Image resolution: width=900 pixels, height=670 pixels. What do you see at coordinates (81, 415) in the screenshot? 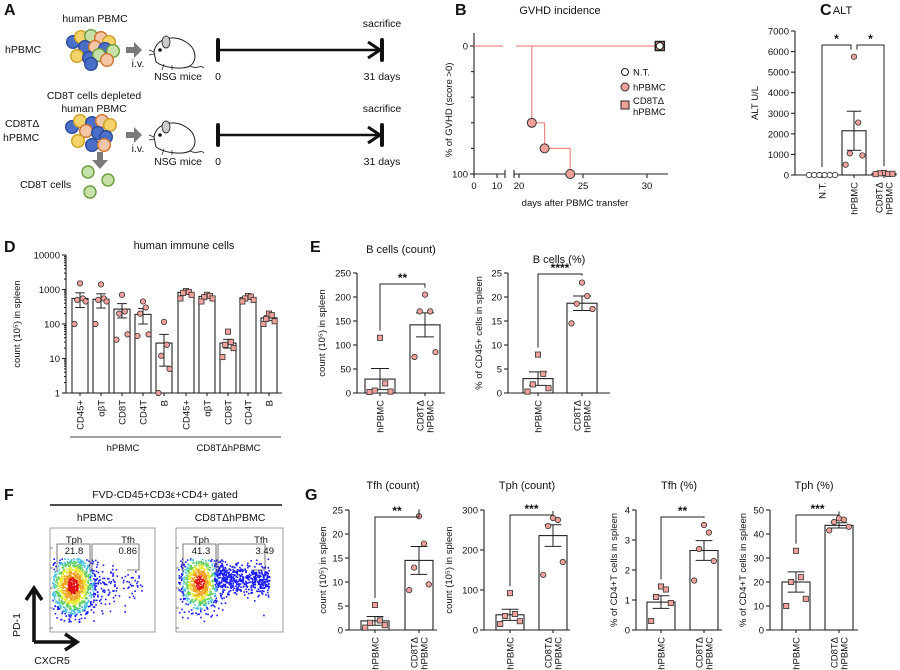
I see `x-tick-label-group: CD45+` at bounding box center [81, 415].